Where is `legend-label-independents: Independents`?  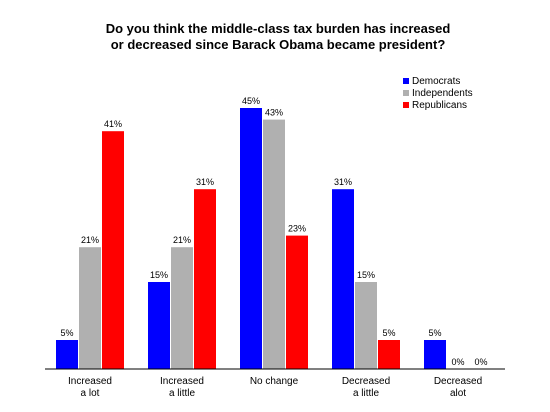 legend-label-independents: Independents is located at coordinates (442, 93).